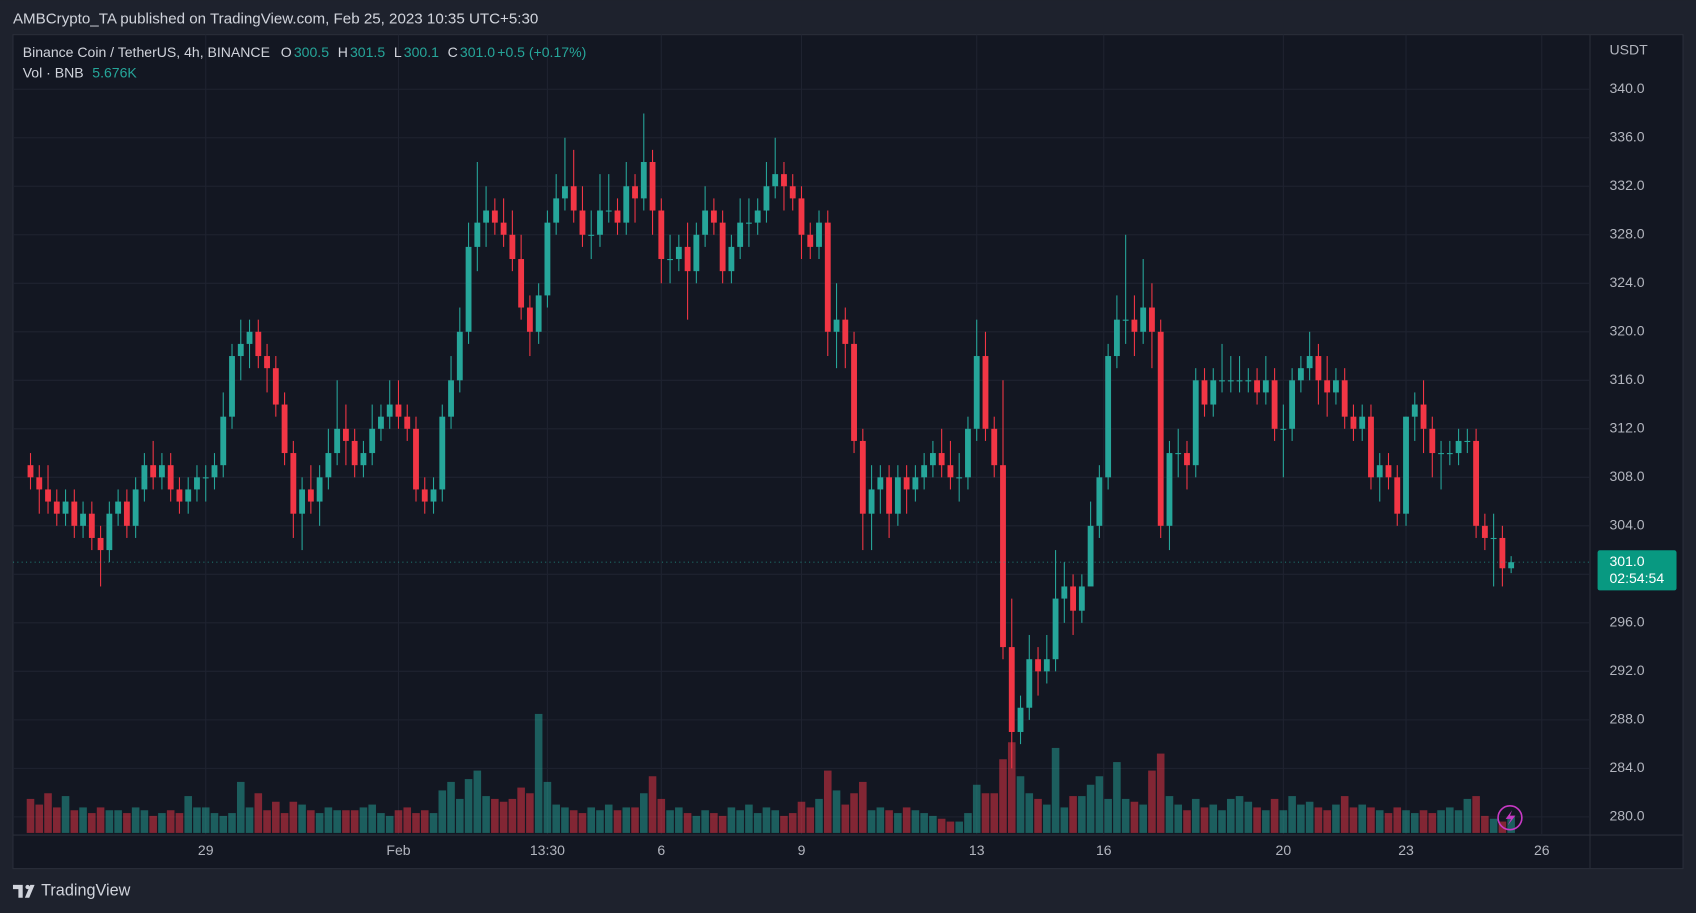 Image resolution: width=1696 pixels, height=913 pixels. Describe the element at coordinates (661, 850) in the screenshot. I see `x-tick-label: 6` at that location.